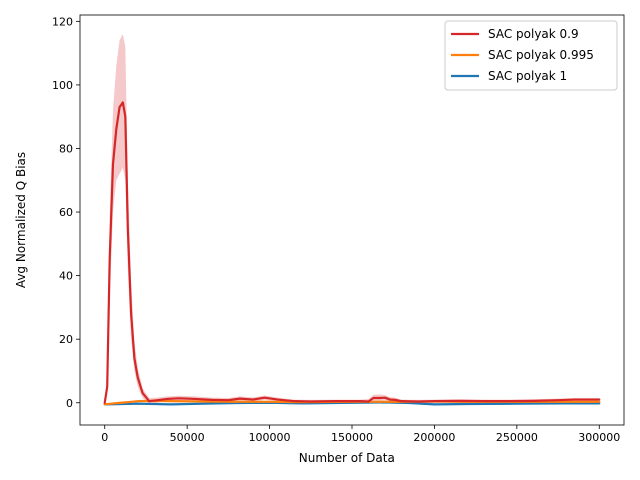  Describe the element at coordinates (270, 437) in the screenshot. I see `x-tick-label: 100000` at that location.